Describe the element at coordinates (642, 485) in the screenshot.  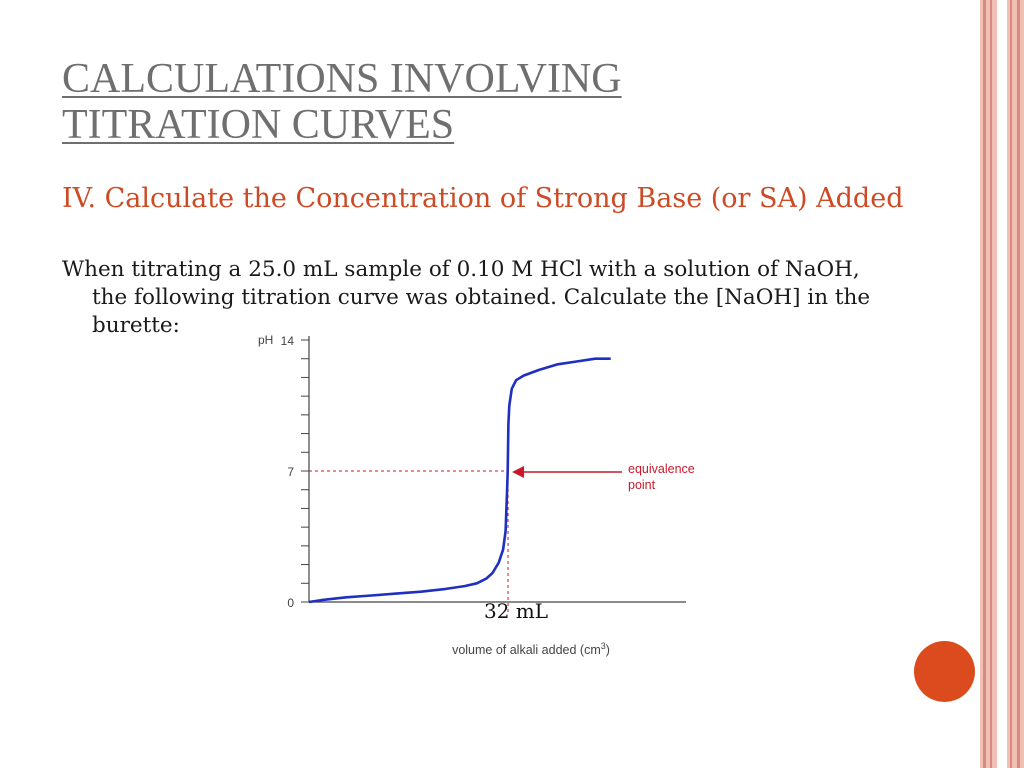
I see `equivalence-label-line-2: point` at that location.